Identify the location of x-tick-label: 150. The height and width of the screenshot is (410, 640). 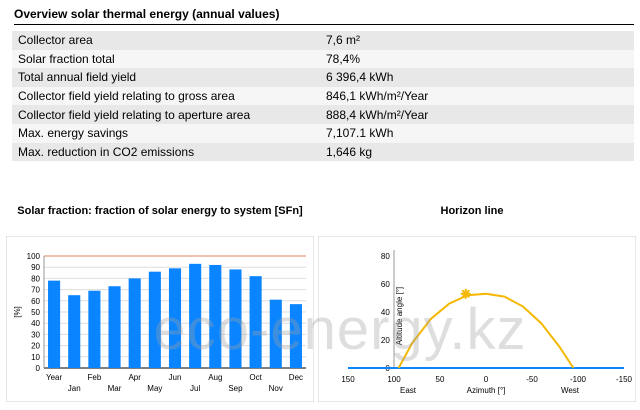
(348, 379).